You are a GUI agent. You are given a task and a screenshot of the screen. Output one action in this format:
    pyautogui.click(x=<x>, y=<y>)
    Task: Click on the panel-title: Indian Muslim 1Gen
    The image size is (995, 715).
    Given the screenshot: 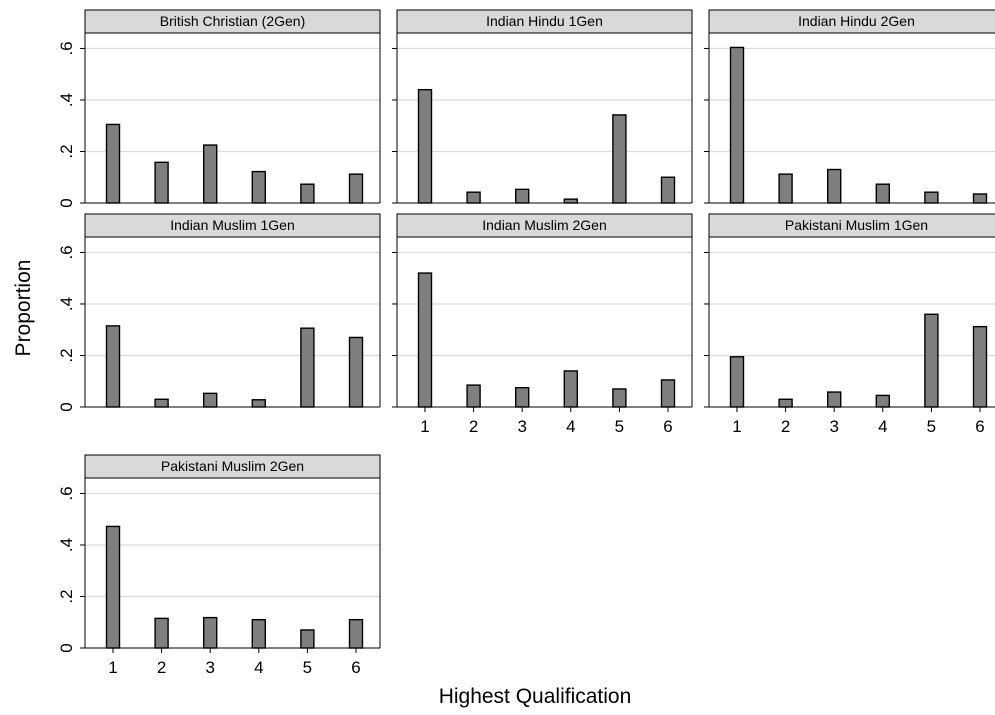 What is the action you would take?
    pyautogui.click(x=232, y=225)
    